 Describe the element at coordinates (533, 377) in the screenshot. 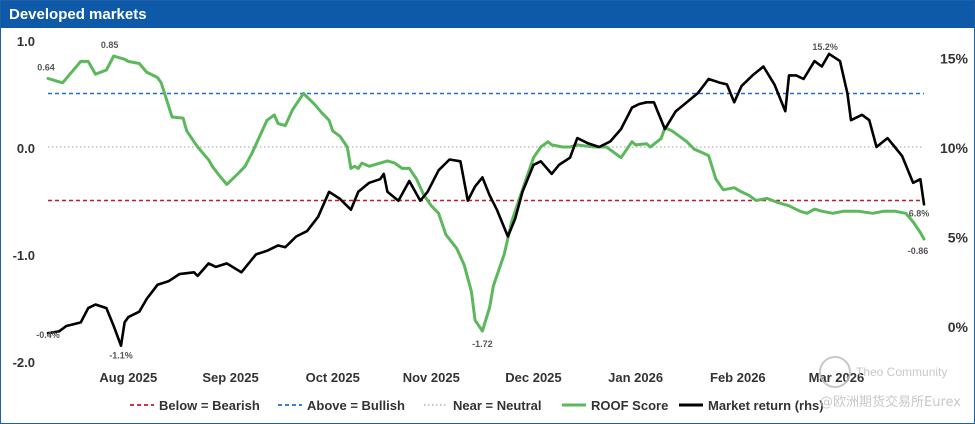

I see `x-axis-tick-label: Dec 2025` at that location.